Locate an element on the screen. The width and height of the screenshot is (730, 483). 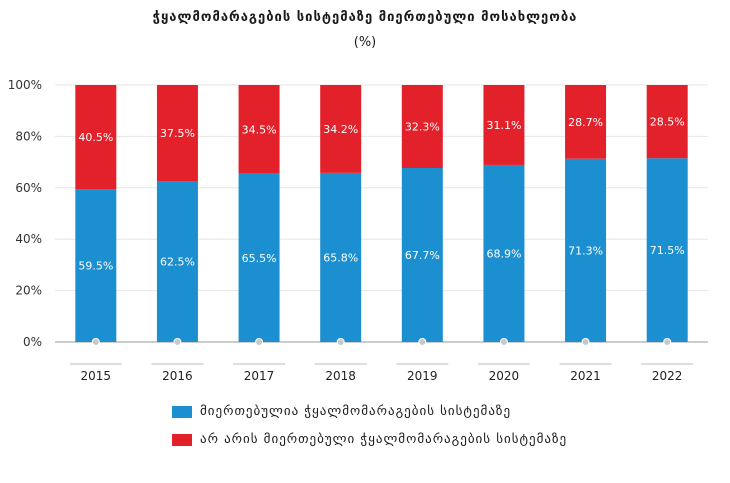
data-label-not-connected: 32.3% is located at coordinates (422, 127).